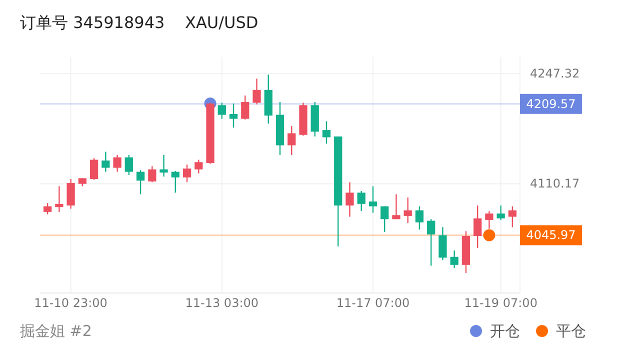 The image size is (620, 352). What do you see at coordinates (71, 303) in the screenshot?
I see `x-tick-label: 11-10 23:00` at bounding box center [71, 303].